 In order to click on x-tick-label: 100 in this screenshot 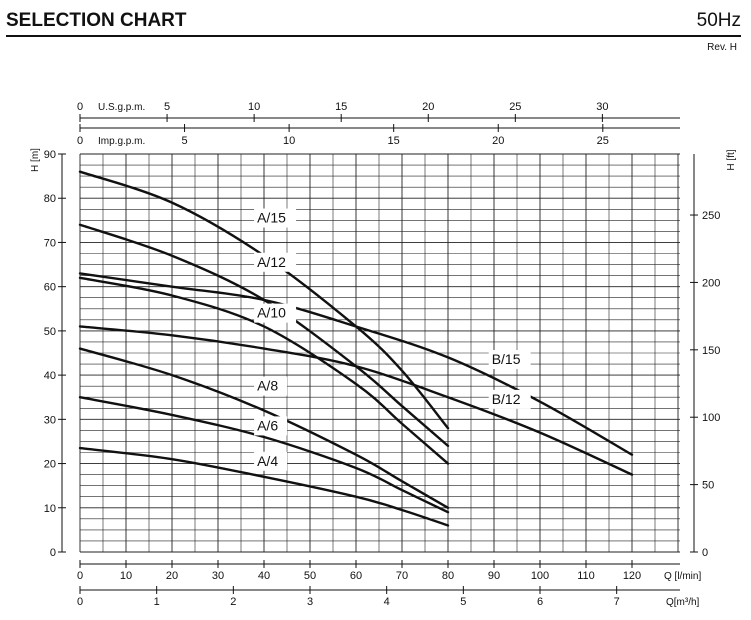, I will do `click(540, 576)`.